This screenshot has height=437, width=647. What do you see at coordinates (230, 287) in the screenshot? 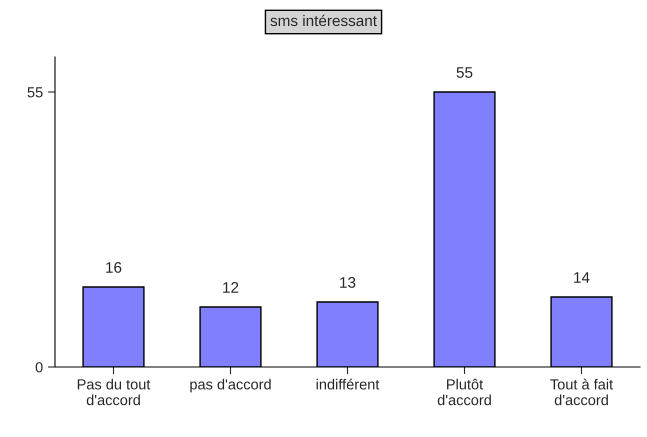
I see `data-label: 12` at bounding box center [230, 287].